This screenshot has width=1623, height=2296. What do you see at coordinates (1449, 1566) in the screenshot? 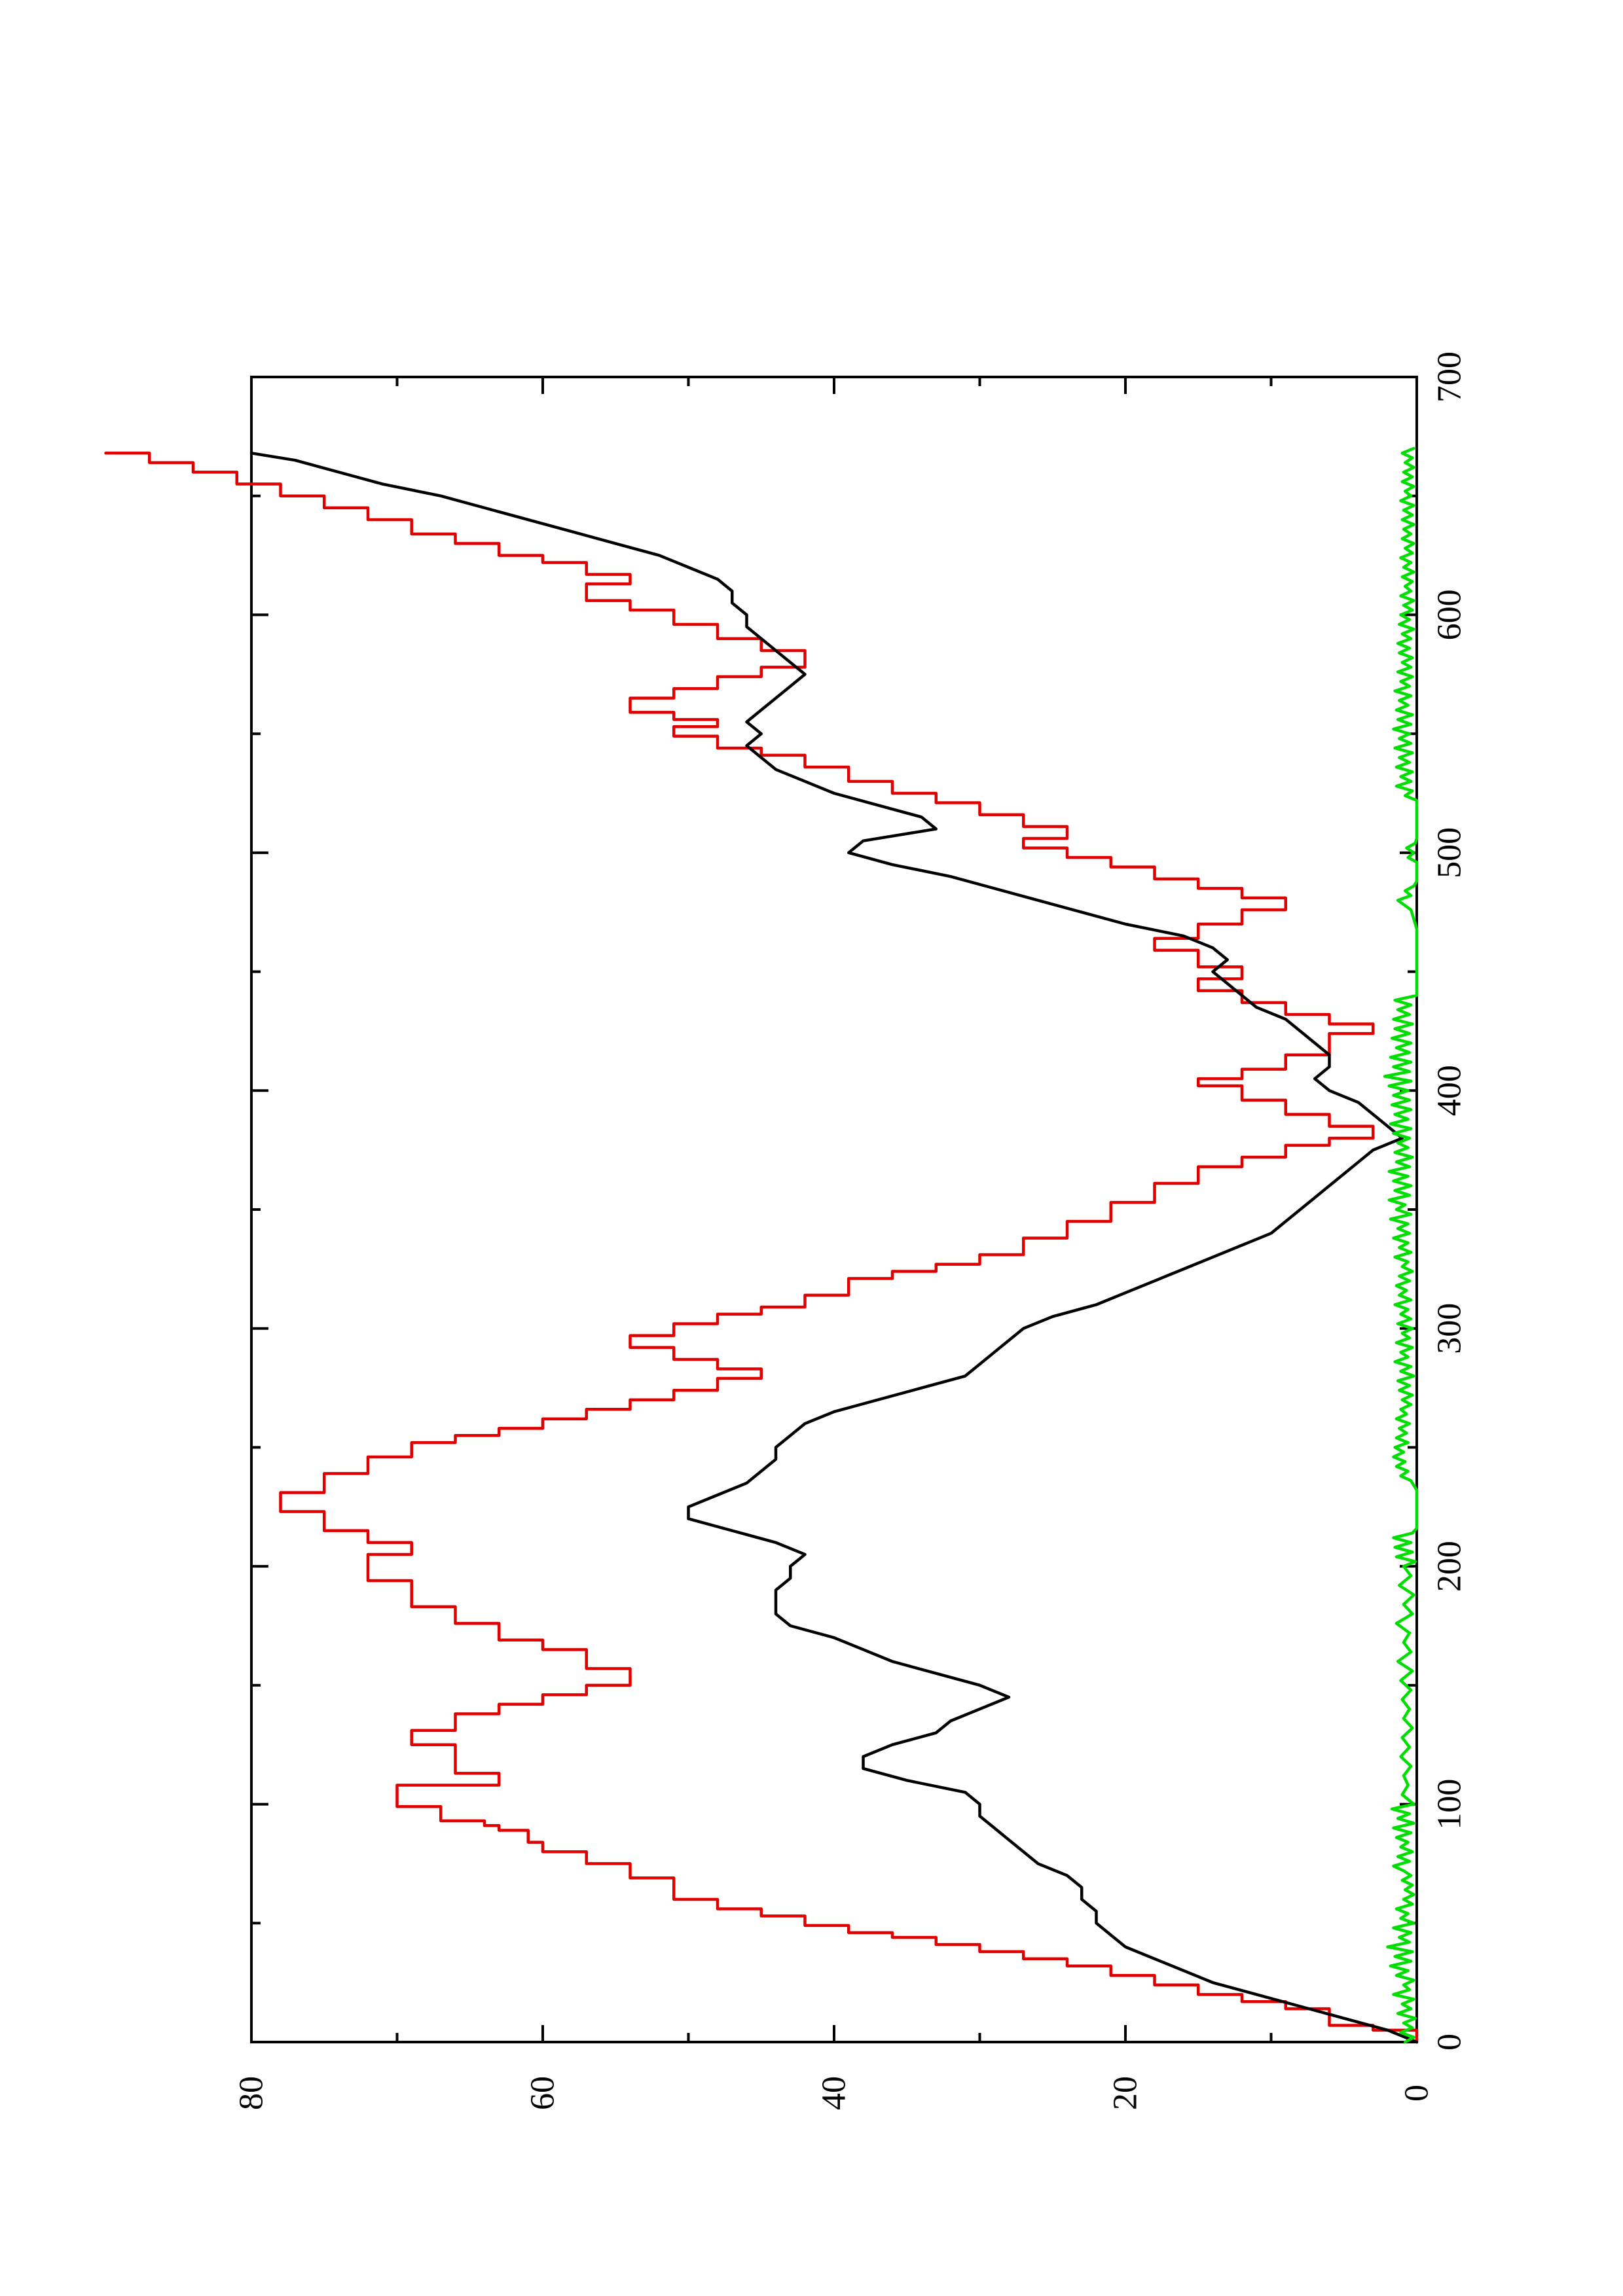
I see `x-tick-label: 200` at bounding box center [1449, 1566].